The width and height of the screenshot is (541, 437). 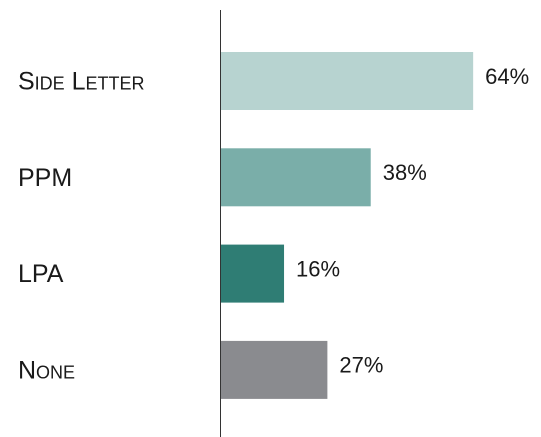 I want to click on category-label: PPM, so click(x=45, y=178).